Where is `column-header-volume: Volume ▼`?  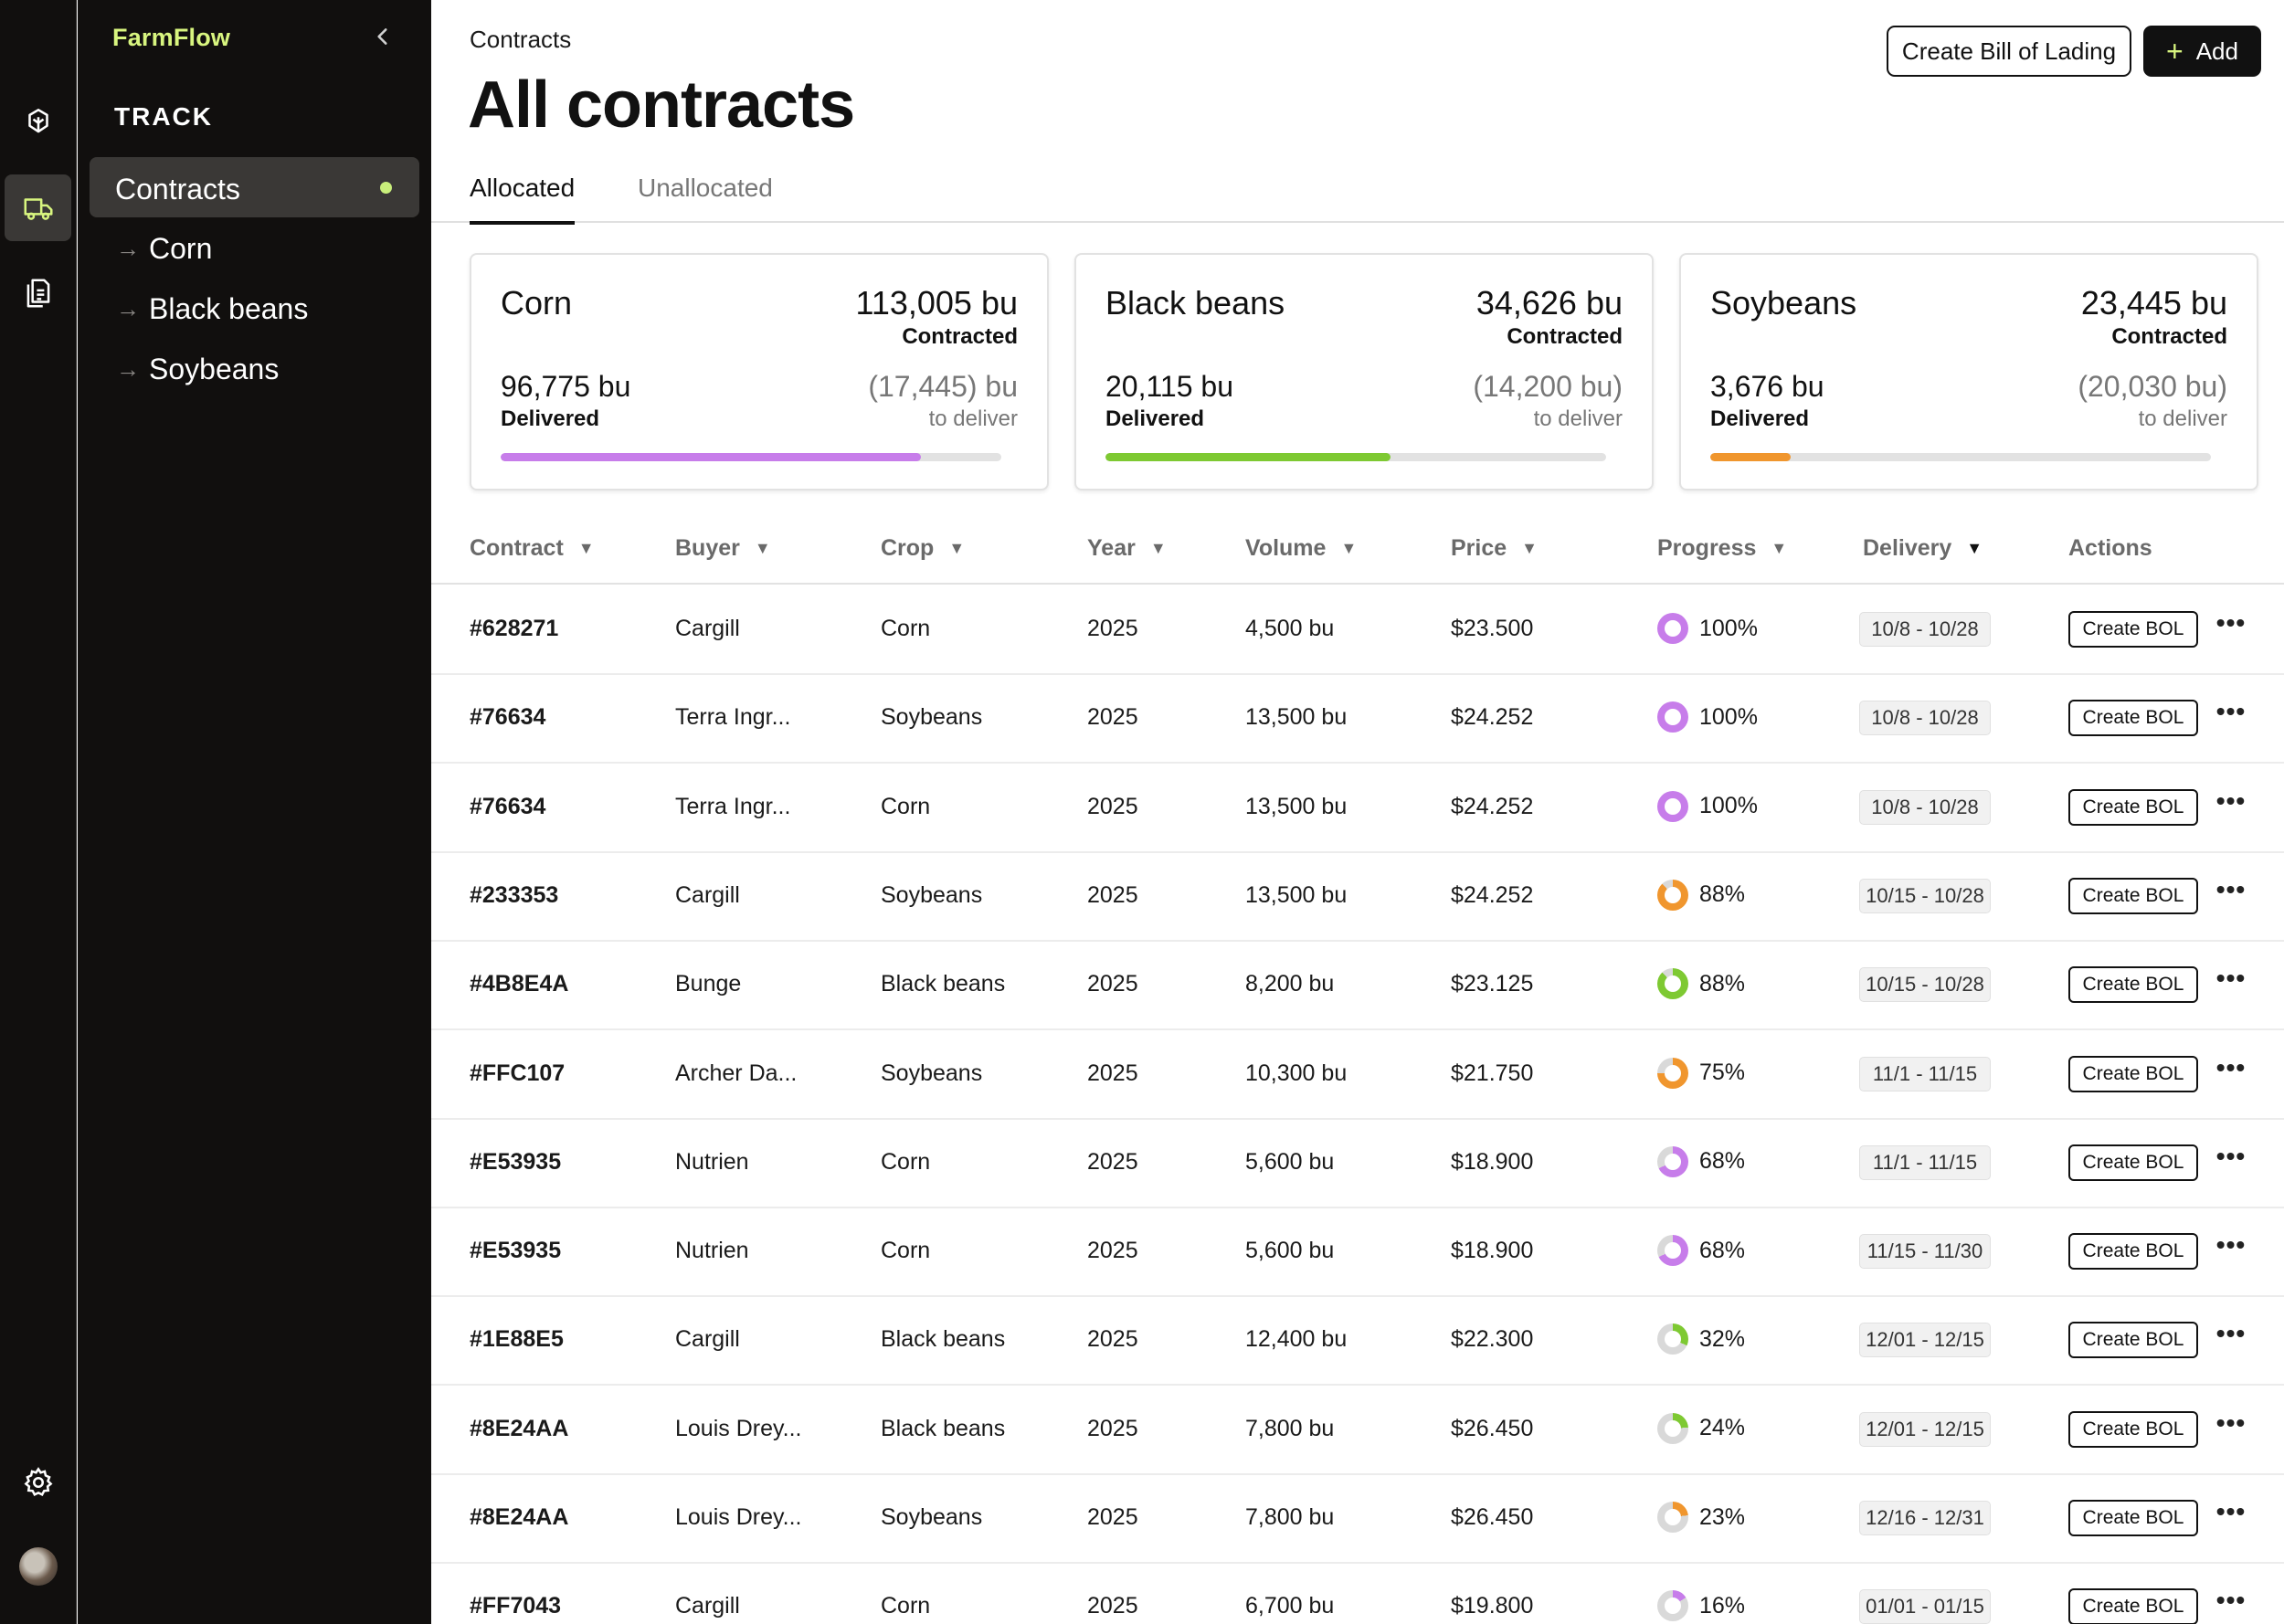 column-header-volume: Volume ▼ is located at coordinates (1301, 548).